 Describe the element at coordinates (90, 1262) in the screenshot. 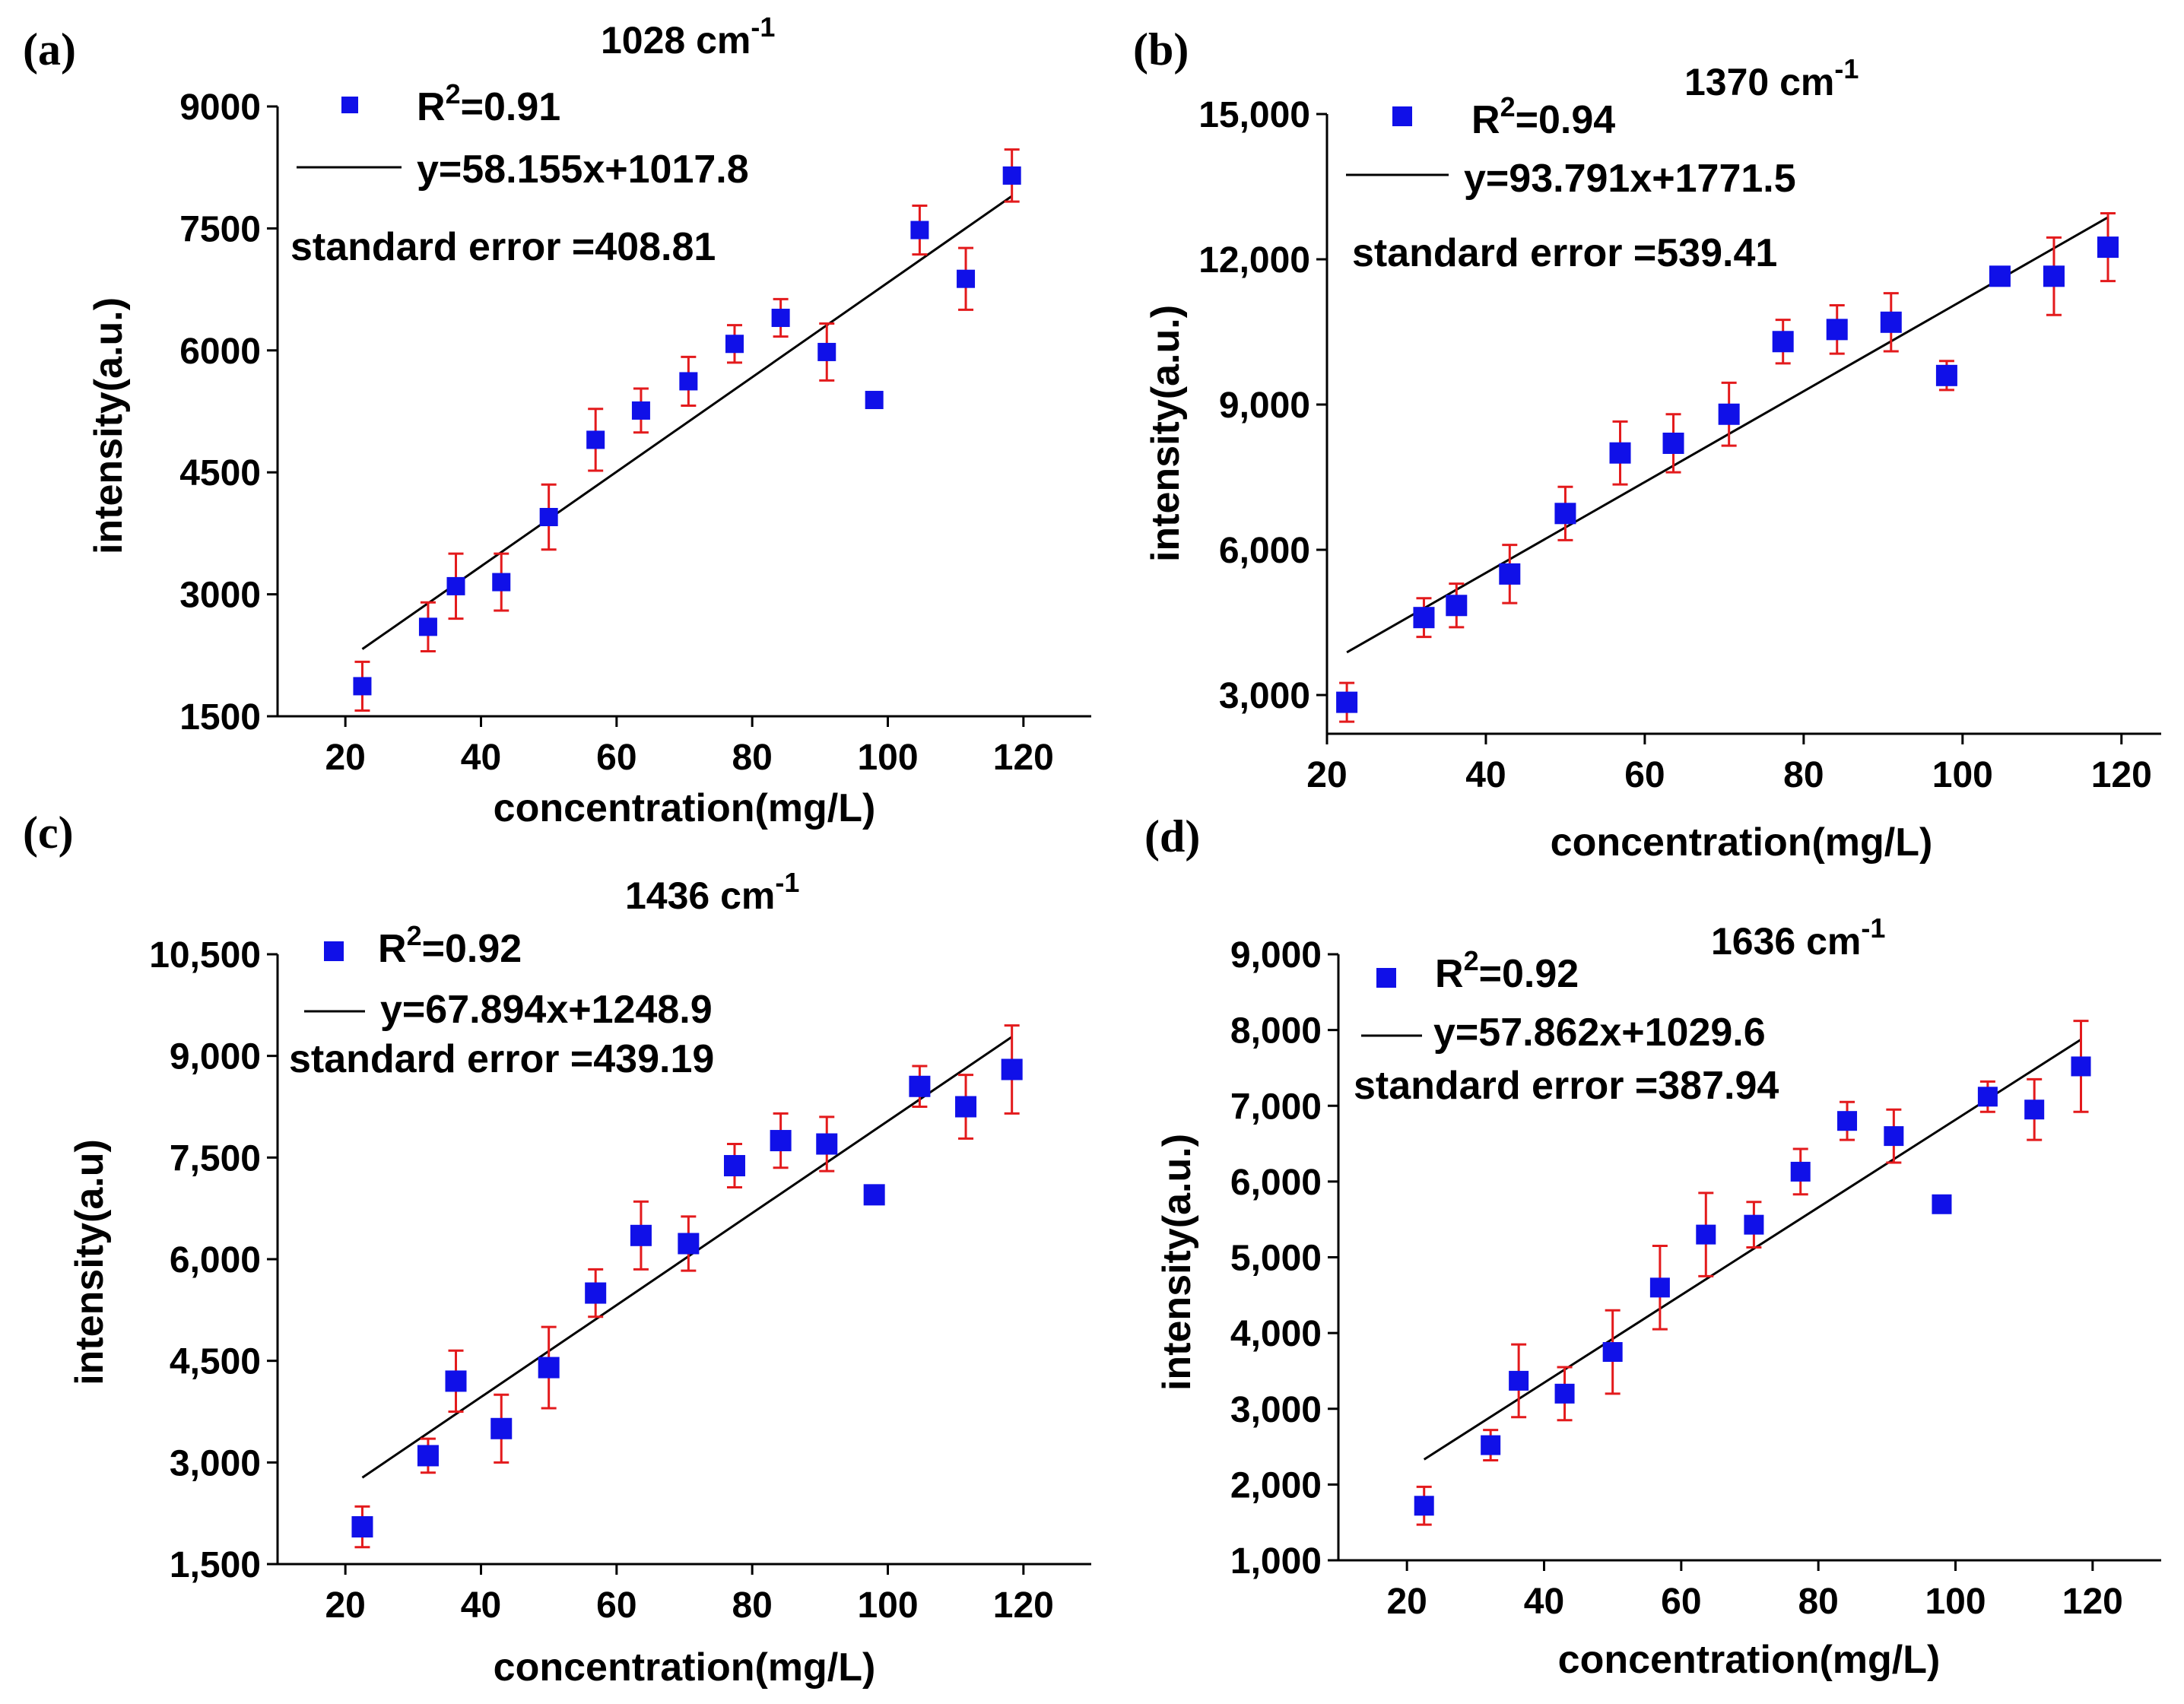

I see `y-axis-label: intensity(a.u)` at that location.